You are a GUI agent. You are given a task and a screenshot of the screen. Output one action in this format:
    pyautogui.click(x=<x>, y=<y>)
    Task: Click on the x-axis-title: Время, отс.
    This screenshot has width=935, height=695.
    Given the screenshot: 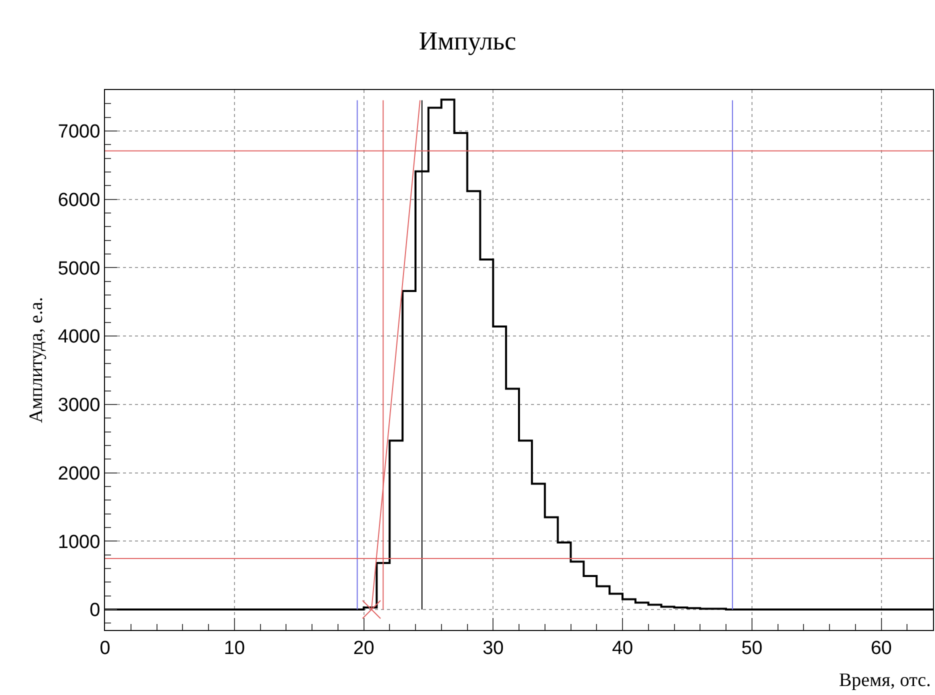 What is the action you would take?
    pyautogui.click(x=885, y=680)
    